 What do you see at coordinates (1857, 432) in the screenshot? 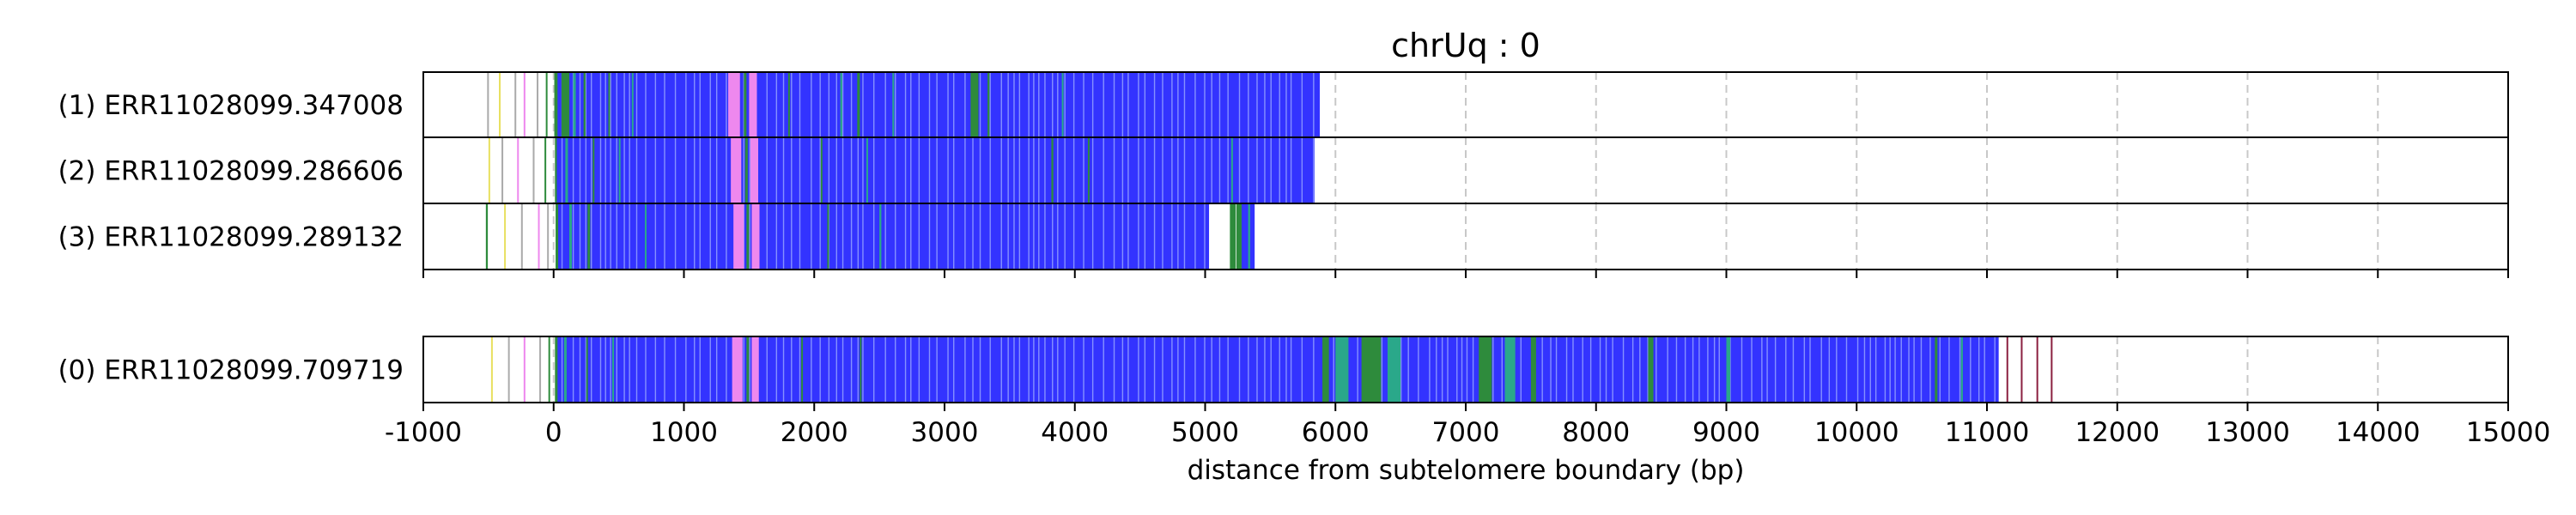
I see `x-tick-label: 10000` at bounding box center [1857, 432].